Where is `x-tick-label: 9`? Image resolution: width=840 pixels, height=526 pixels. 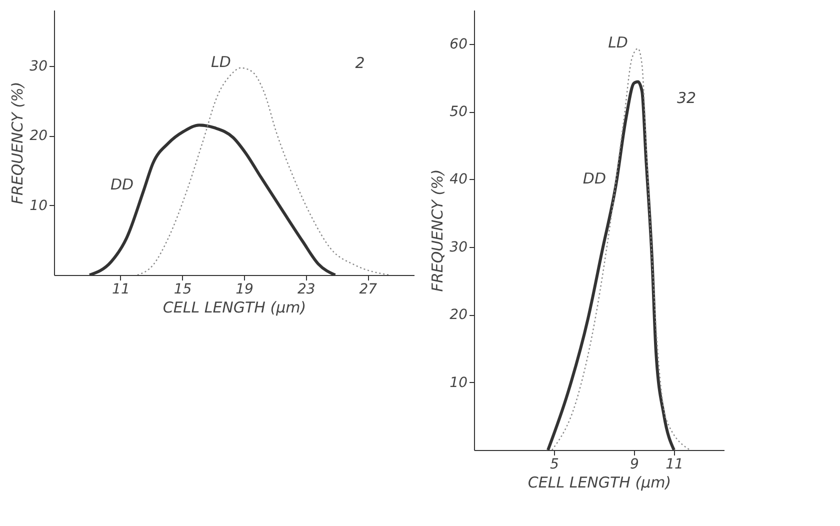
x-tick-label: 9 is located at coordinates (635, 464).